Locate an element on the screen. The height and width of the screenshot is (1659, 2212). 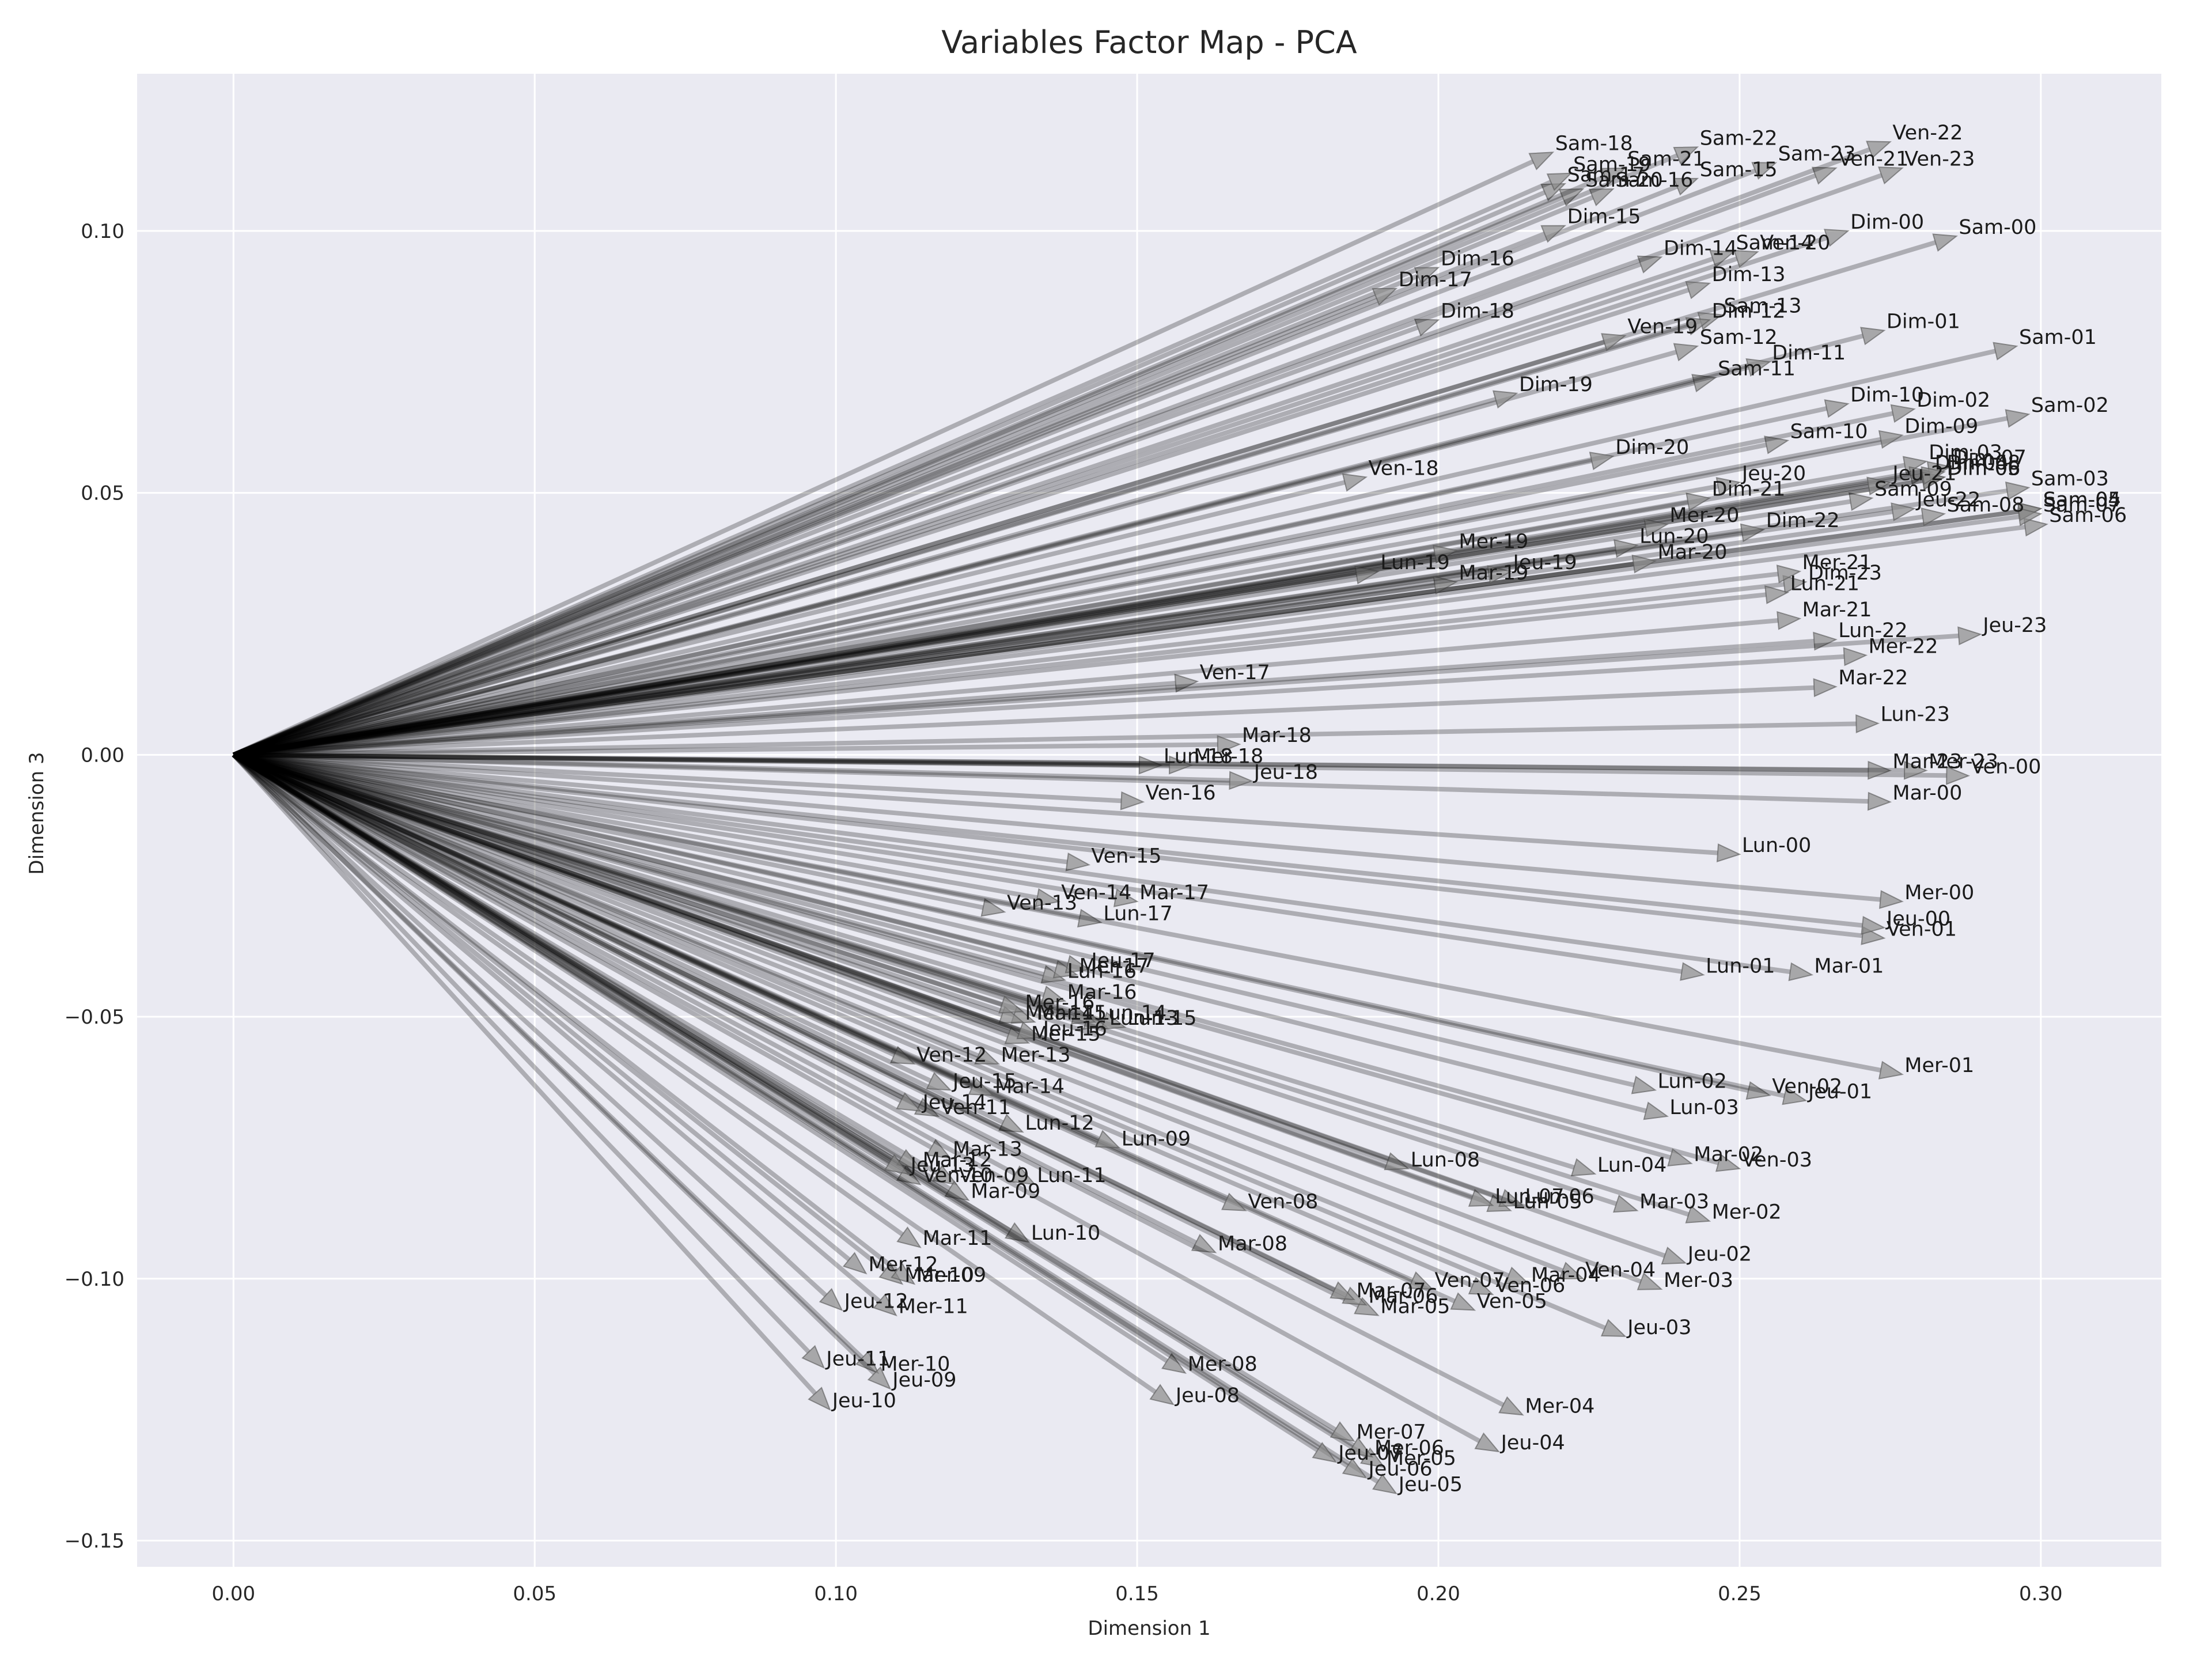
vector-label: Dim-08 is located at coordinates (1984, 463).